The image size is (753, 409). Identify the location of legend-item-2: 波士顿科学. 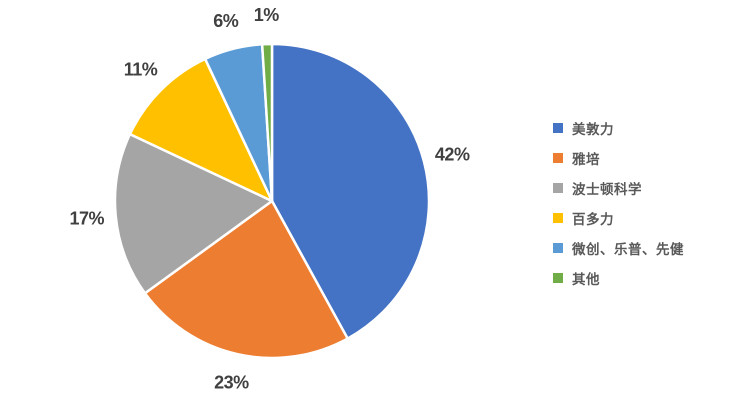
(618, 188).